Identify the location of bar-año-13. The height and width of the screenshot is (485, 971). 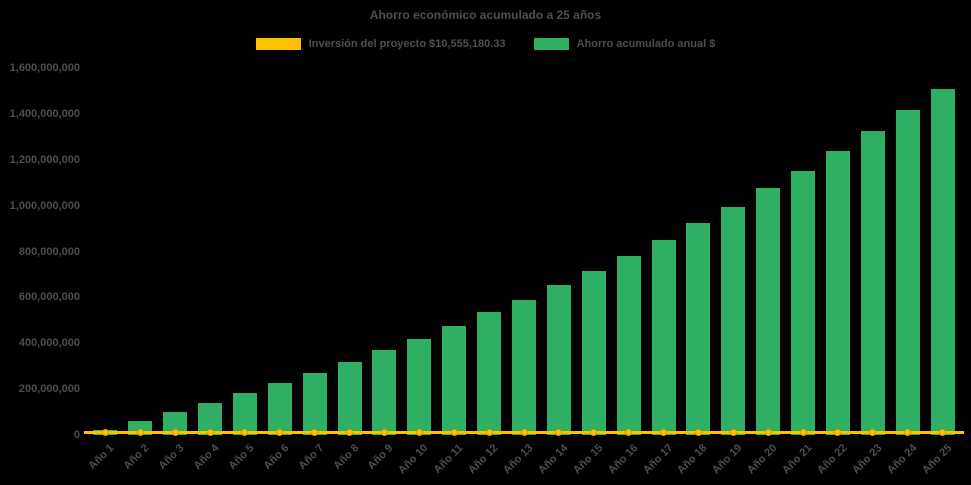
(524, 367).